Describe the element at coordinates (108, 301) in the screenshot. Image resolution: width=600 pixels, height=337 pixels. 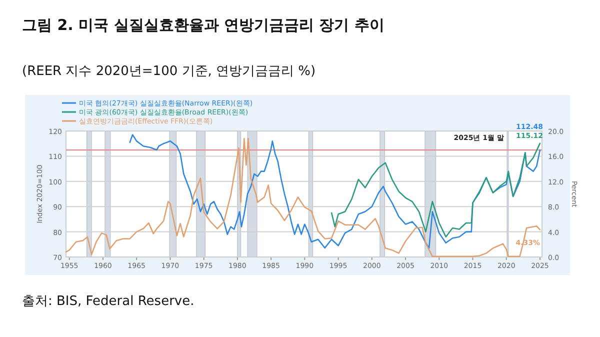
I see `source-note: 출처: BIS, Federal Reserve.` at that location.